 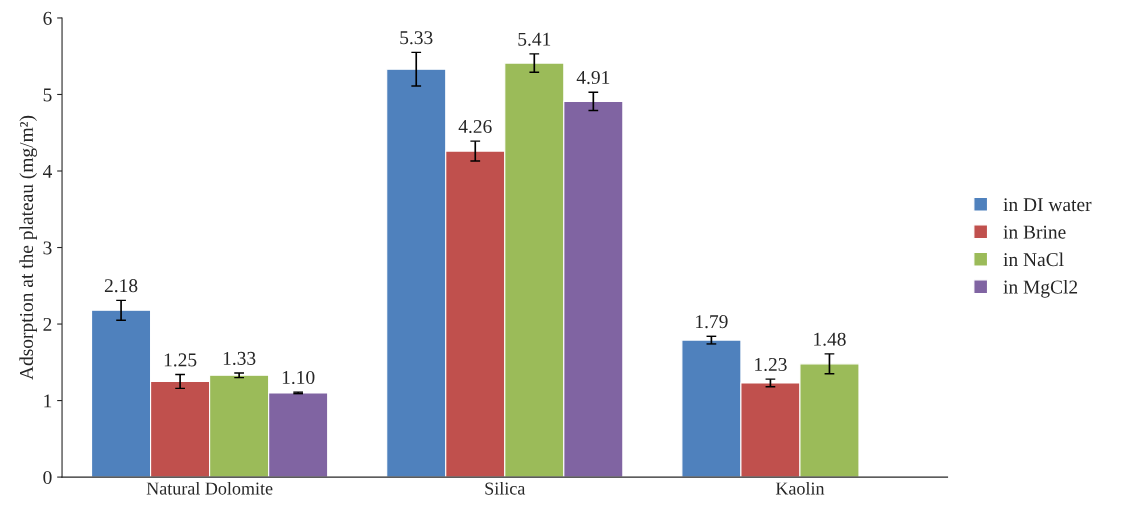 What do you see at coordinates (180, 360) in the screenshot?
I see `data-label: 1.25` at bounding box center [180, 360].